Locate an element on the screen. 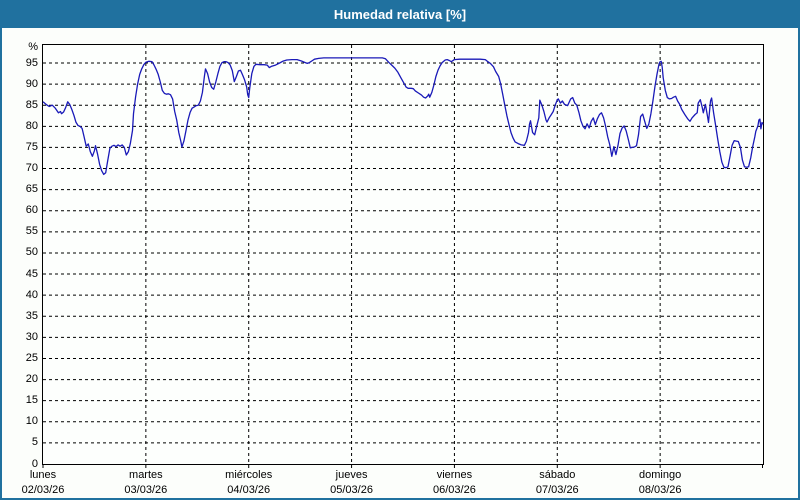 This screenshot has width=800, height=500. x-day-label: jueves 05/03/26 is located at coordinates (352, 483).